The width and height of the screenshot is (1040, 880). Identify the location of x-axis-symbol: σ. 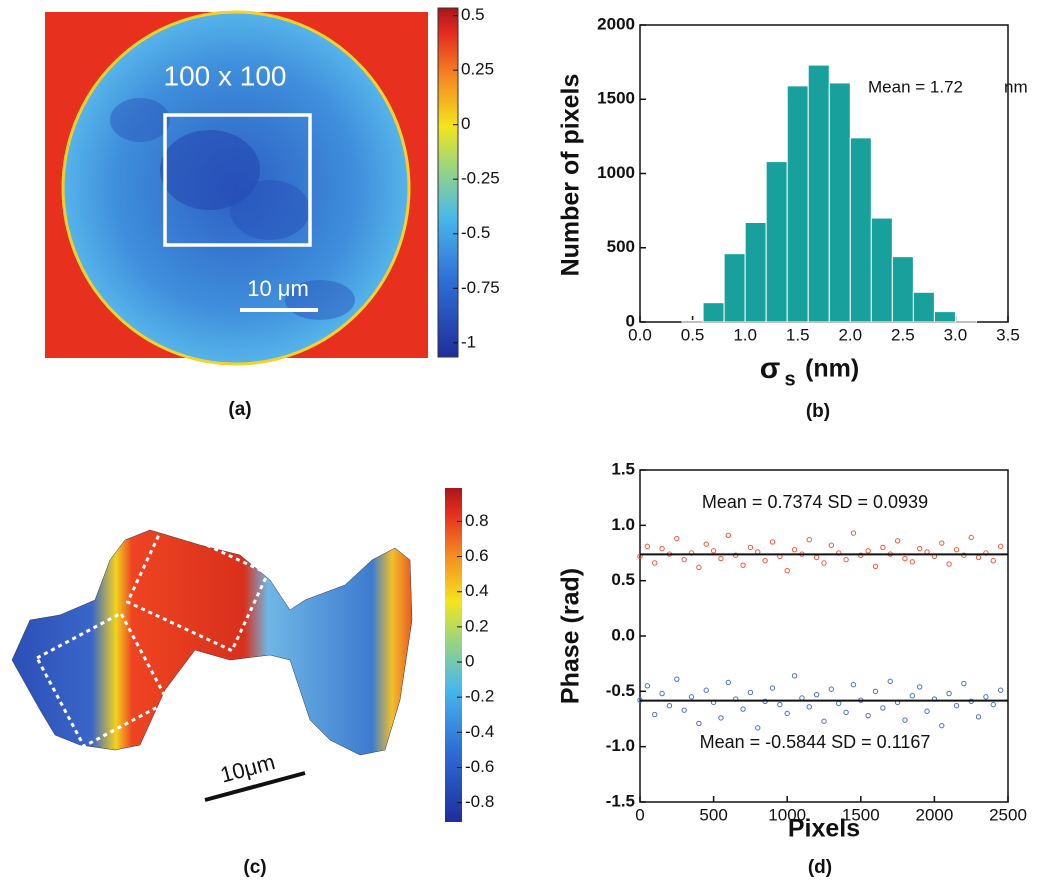
(770, 368).